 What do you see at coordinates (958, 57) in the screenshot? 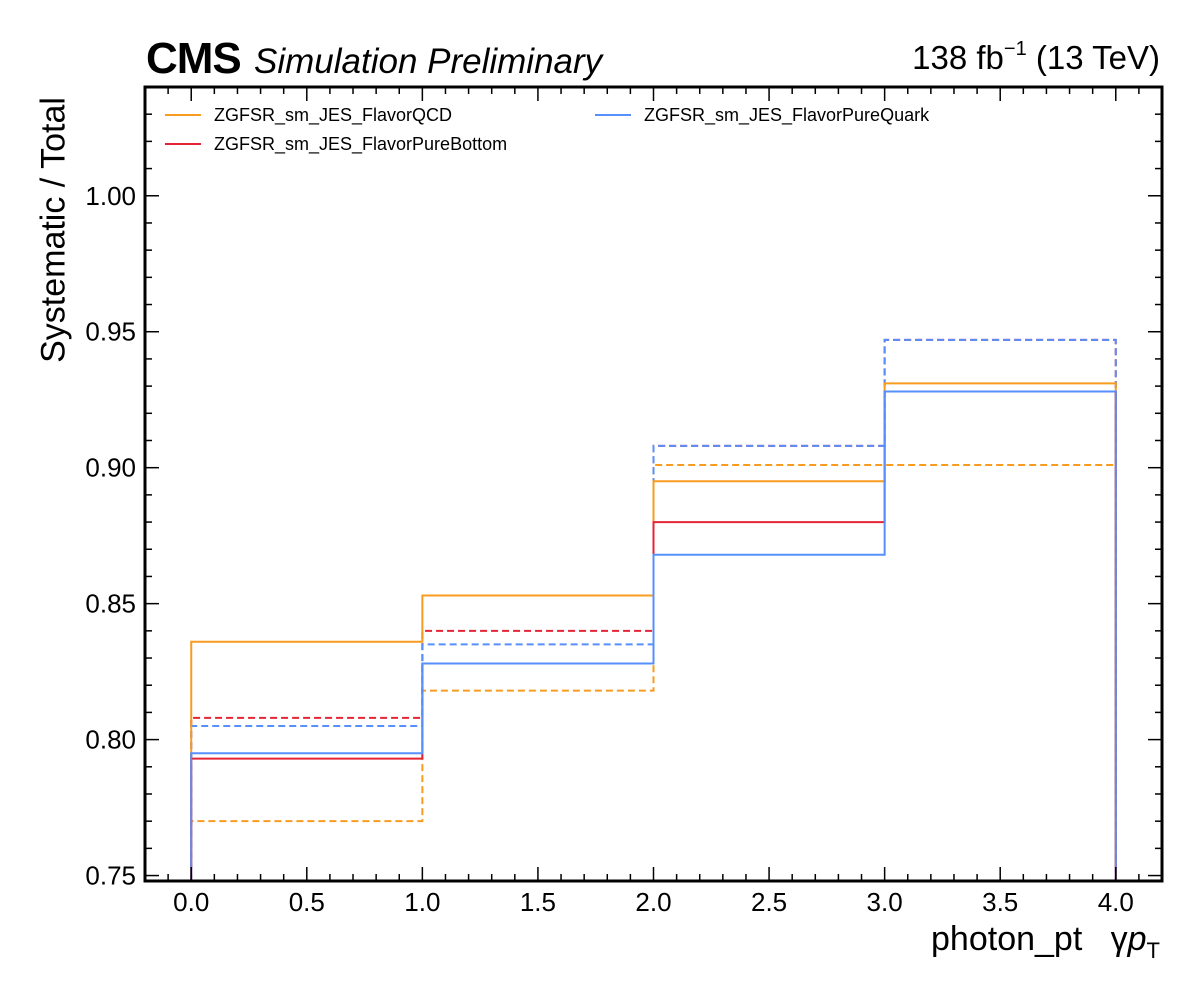
I see `lumi-value: 138 fb` at bounding box center [958, 57].